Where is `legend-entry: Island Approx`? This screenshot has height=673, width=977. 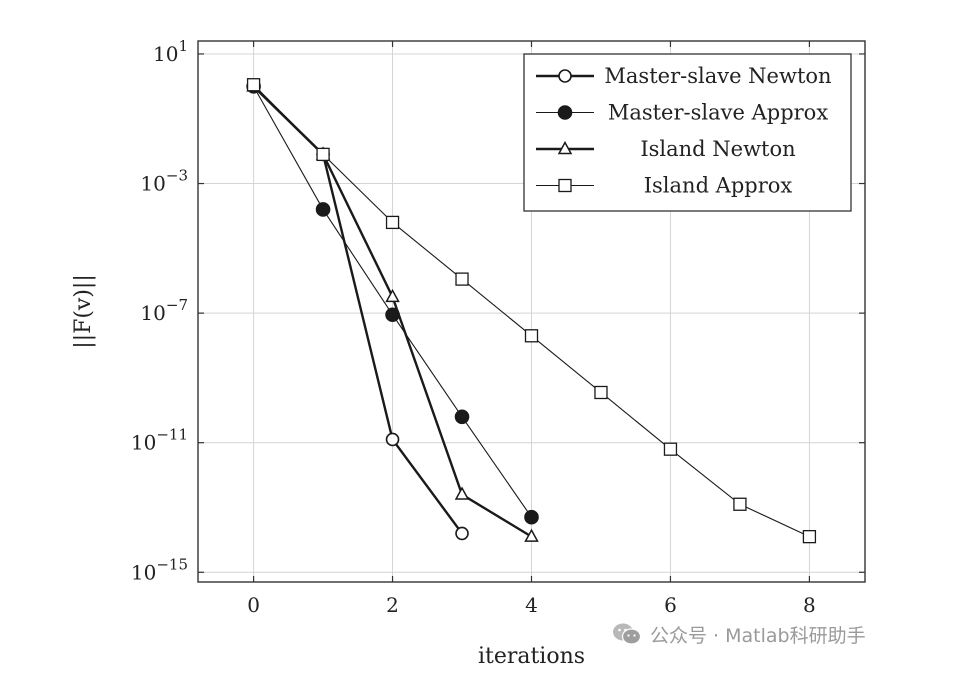 legend-entry: Island Approx is located at coordinates (664, 186).